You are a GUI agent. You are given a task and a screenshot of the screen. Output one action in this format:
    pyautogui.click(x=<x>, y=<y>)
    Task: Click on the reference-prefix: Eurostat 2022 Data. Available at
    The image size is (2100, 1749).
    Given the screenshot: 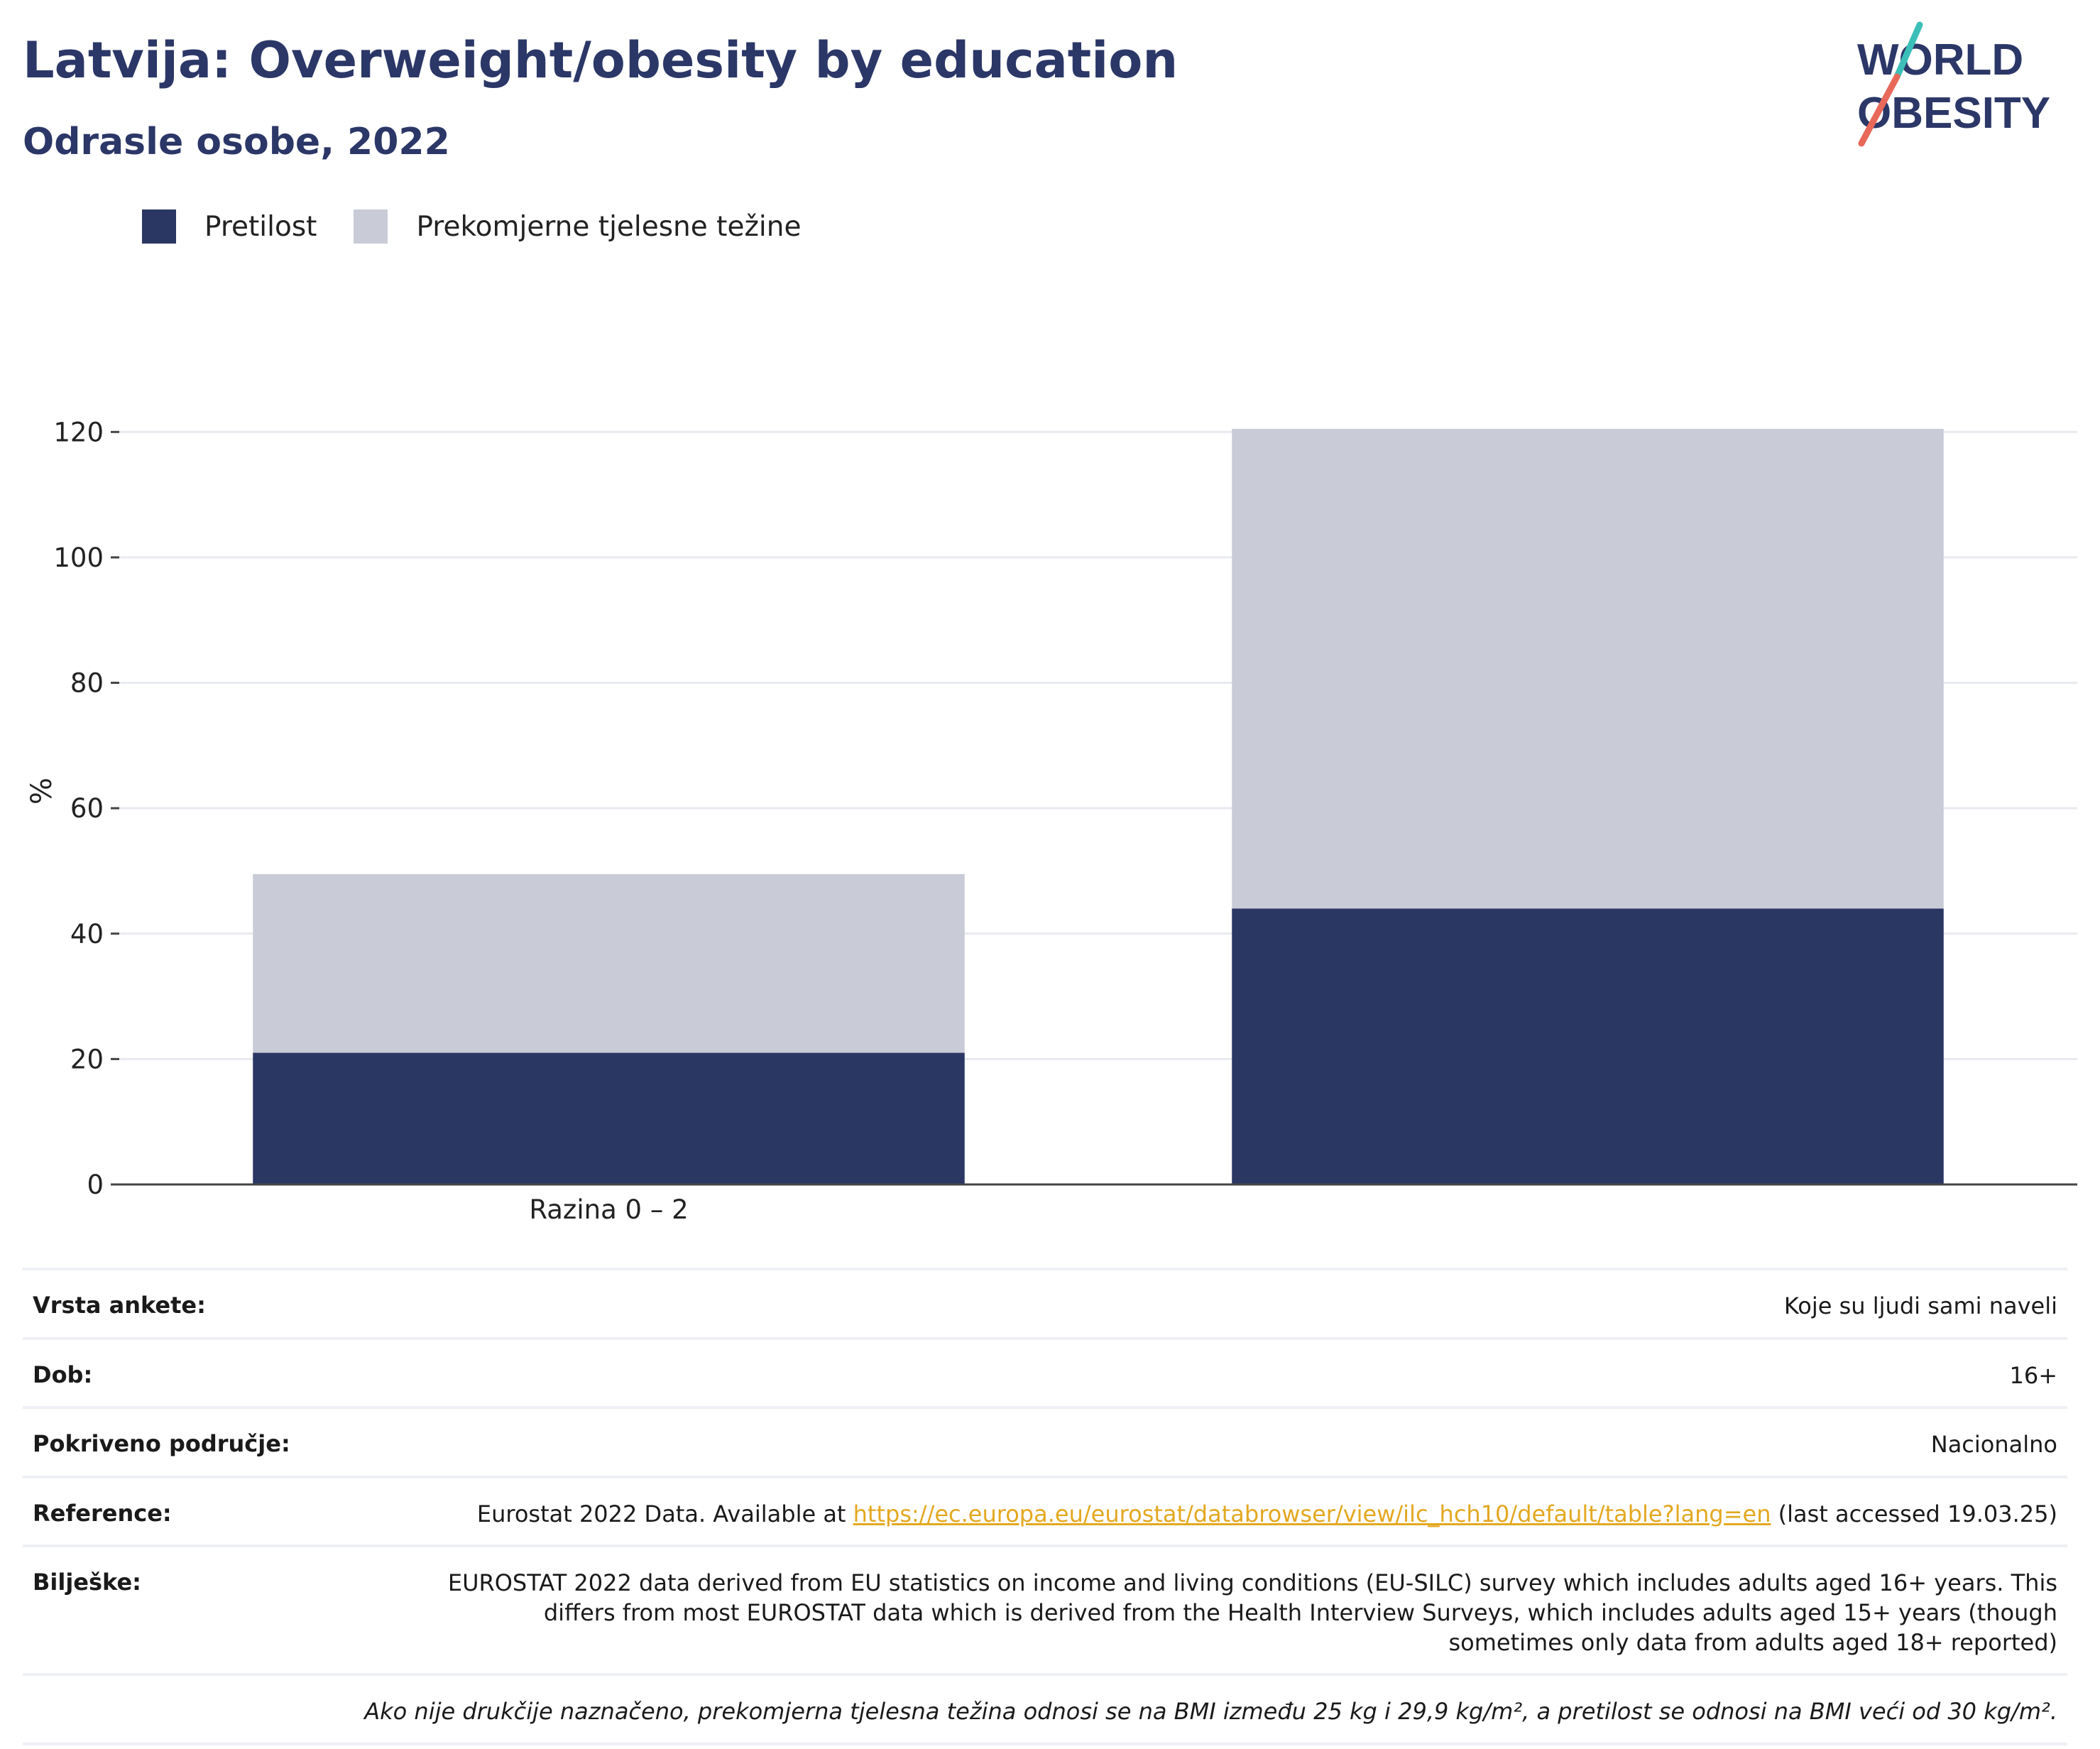 What is the action you would take?
    pyautogui.click(x=661, y=1513)
    